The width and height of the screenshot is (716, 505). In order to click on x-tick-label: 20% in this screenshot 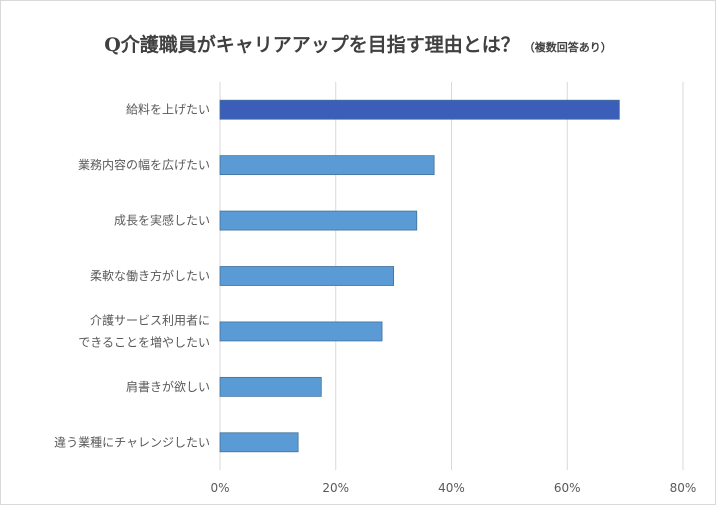, I will do `click(335, 488)`.